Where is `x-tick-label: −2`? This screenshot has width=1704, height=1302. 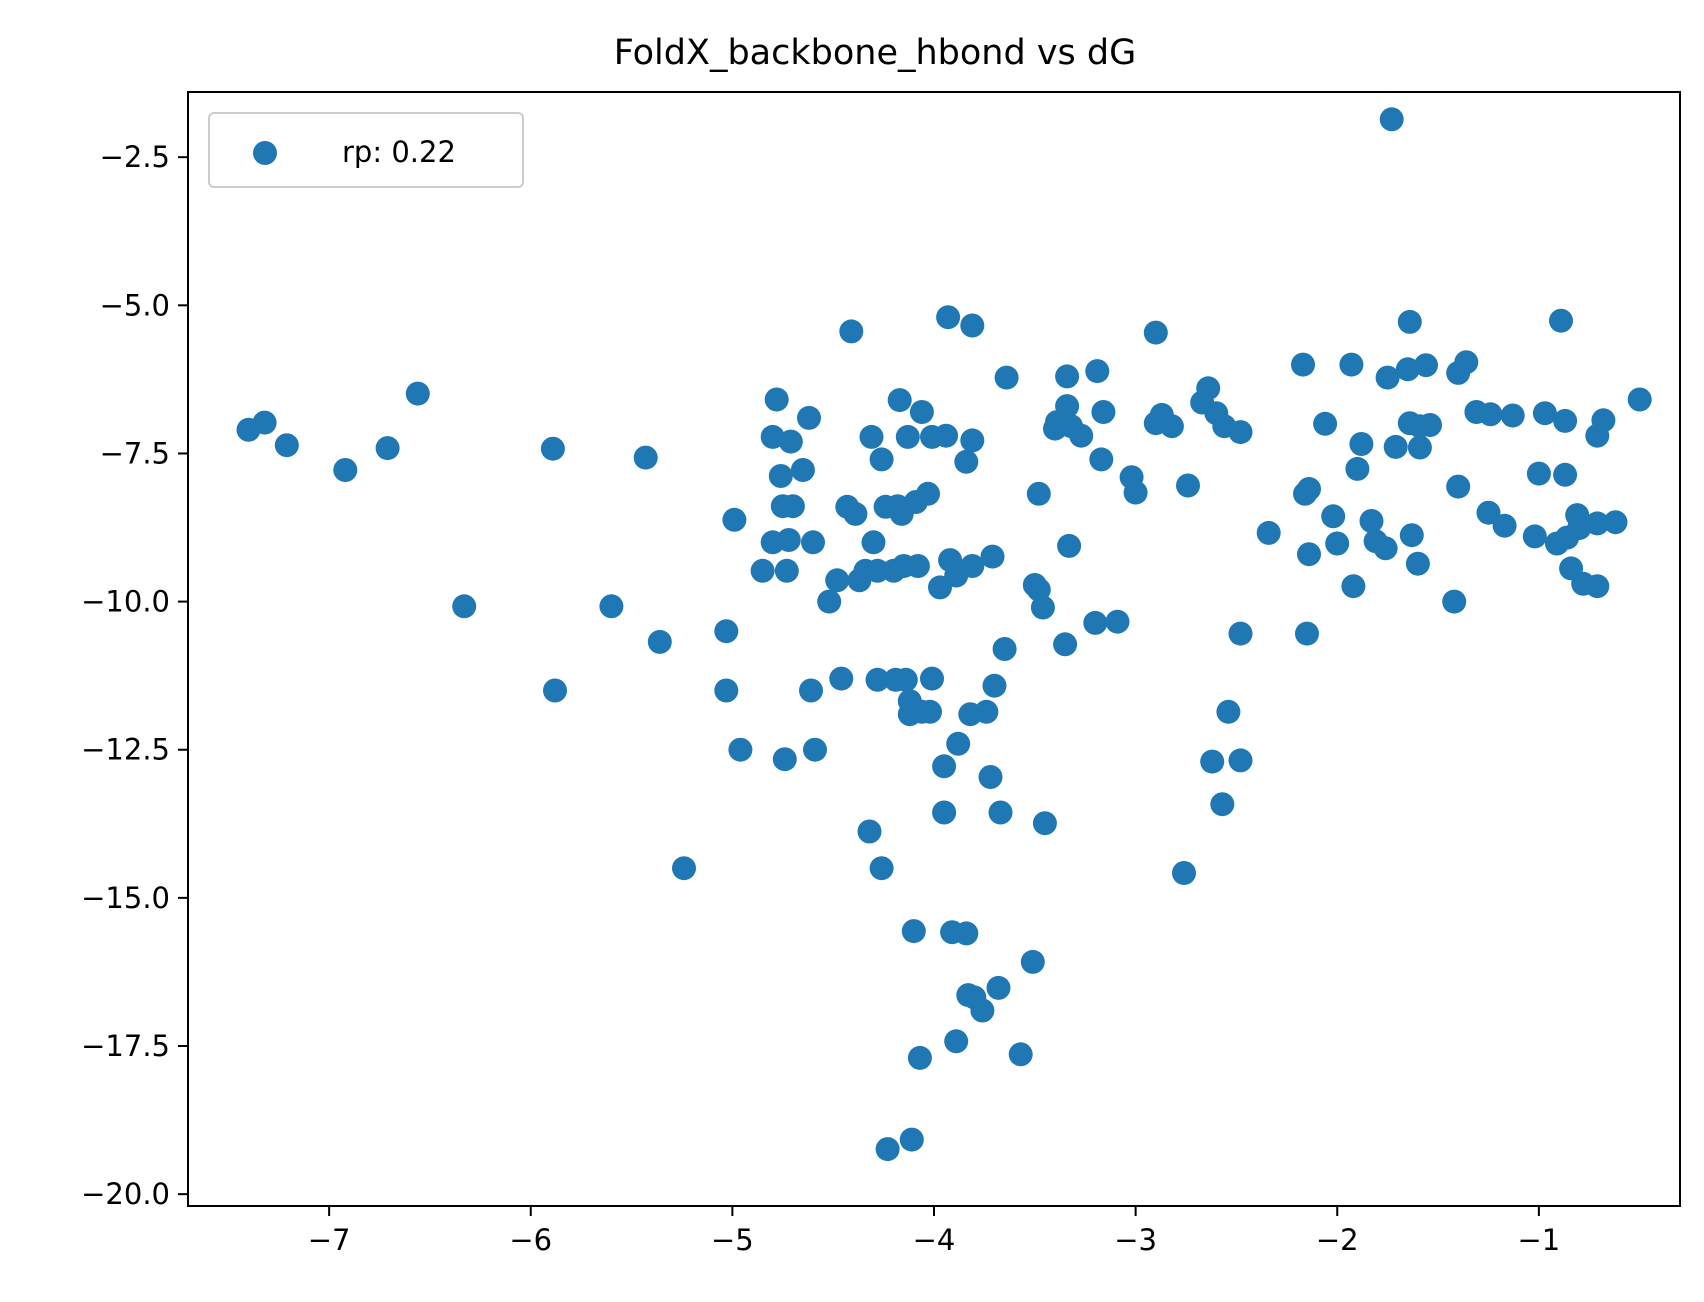 x-tick-label: −2 is located at coordinates (1337, 1240).